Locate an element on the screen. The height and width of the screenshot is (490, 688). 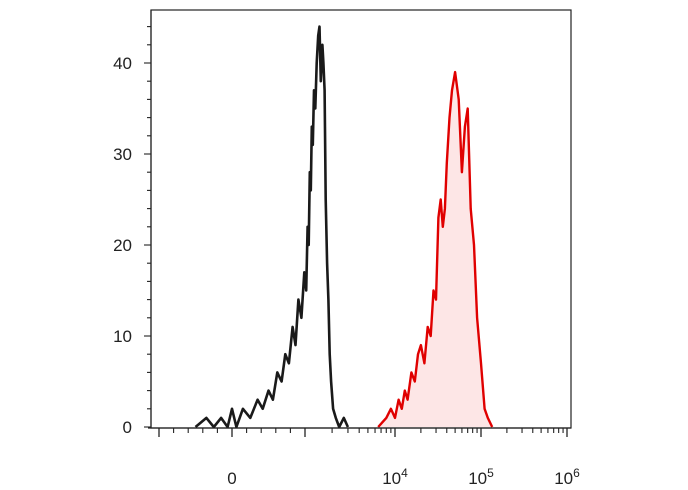
y-tick-label-40: 40 is located at coordinates (122, 63).